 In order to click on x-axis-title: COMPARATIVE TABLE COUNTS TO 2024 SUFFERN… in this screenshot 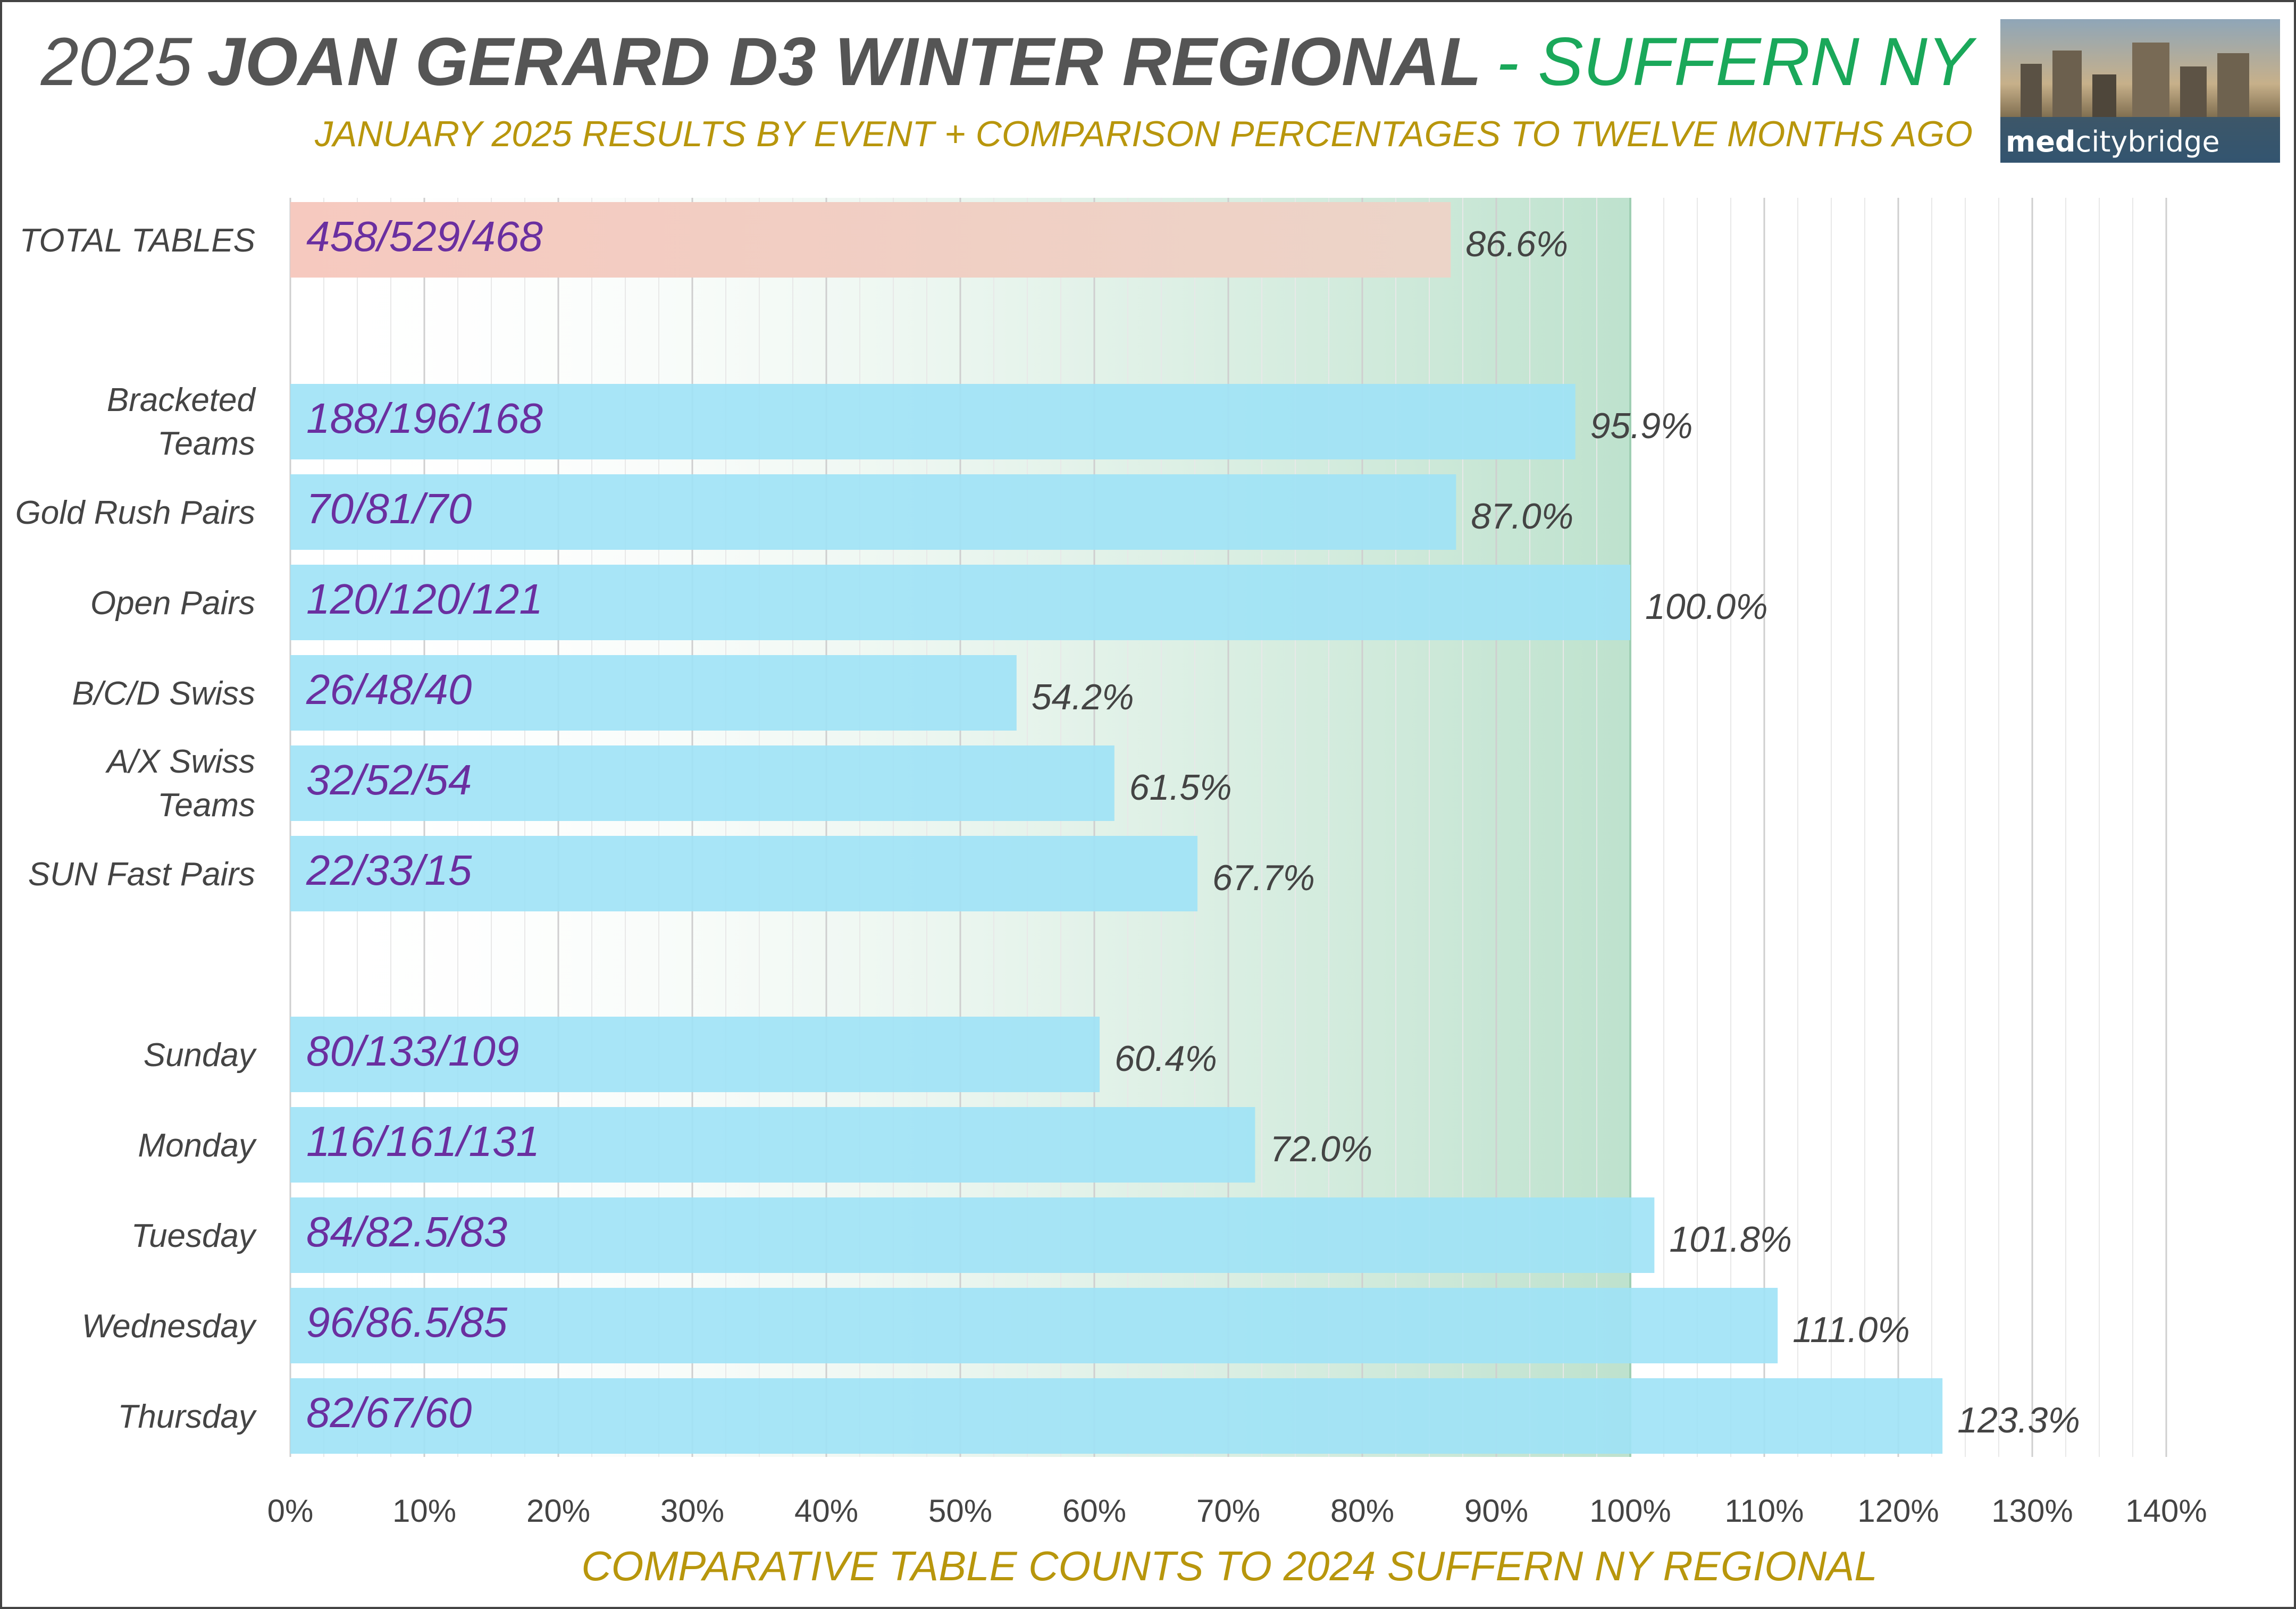, I will do `click(1229, 1566)`.